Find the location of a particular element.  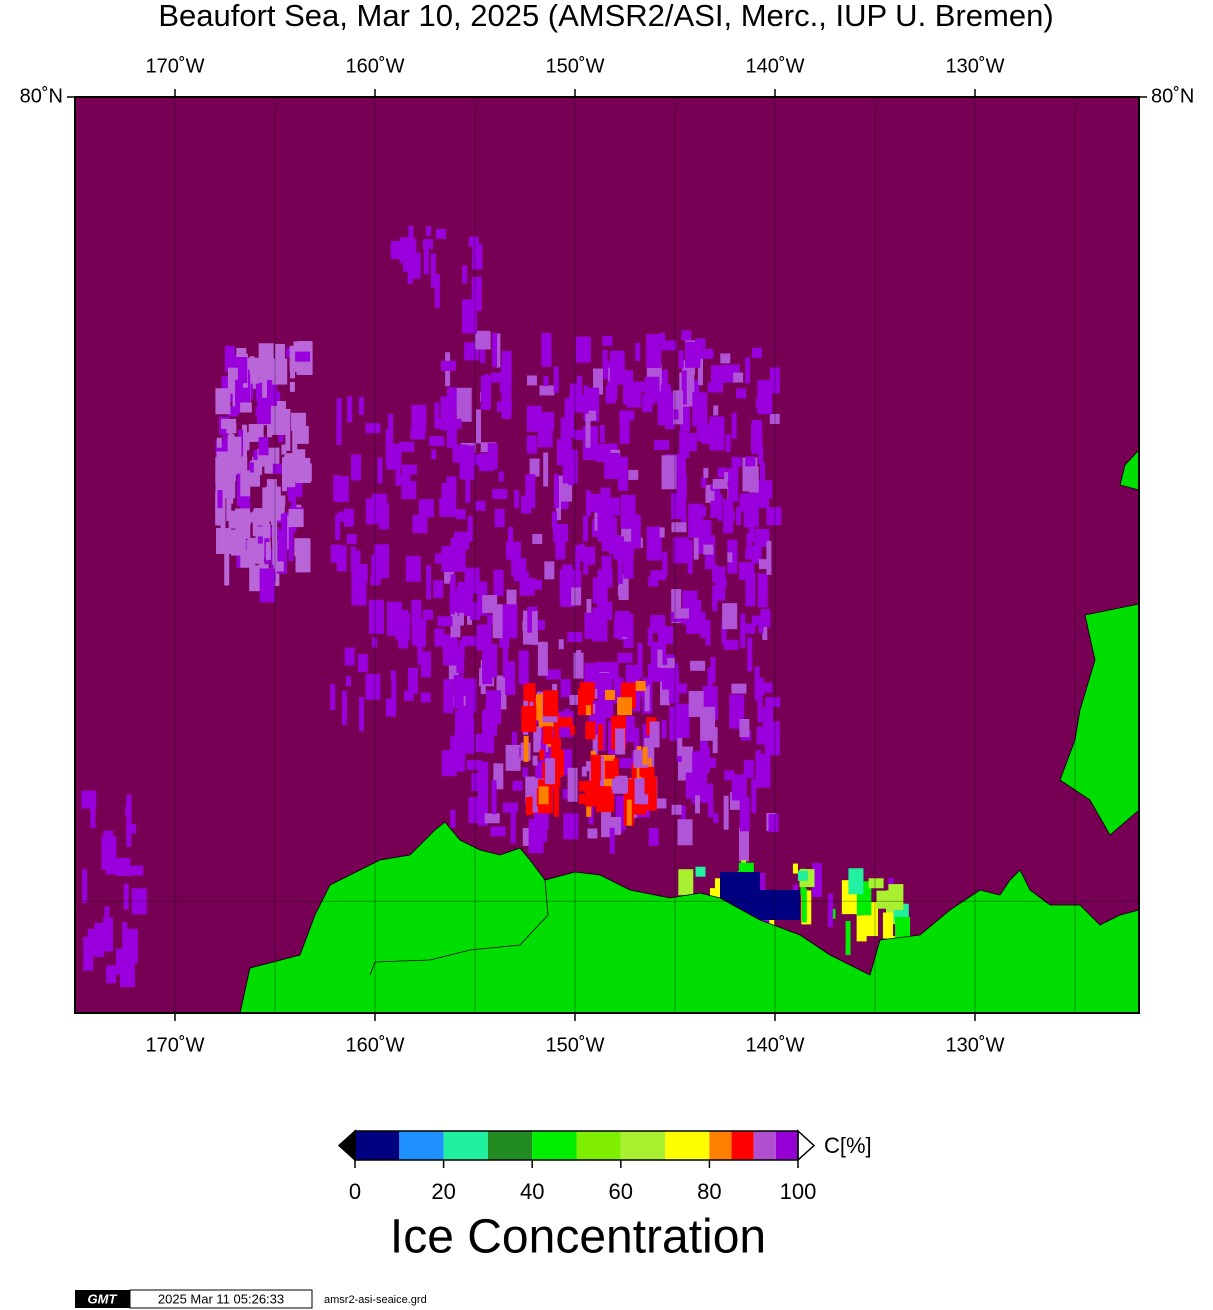

logo: GMT is located at coordinates (103, 1298).